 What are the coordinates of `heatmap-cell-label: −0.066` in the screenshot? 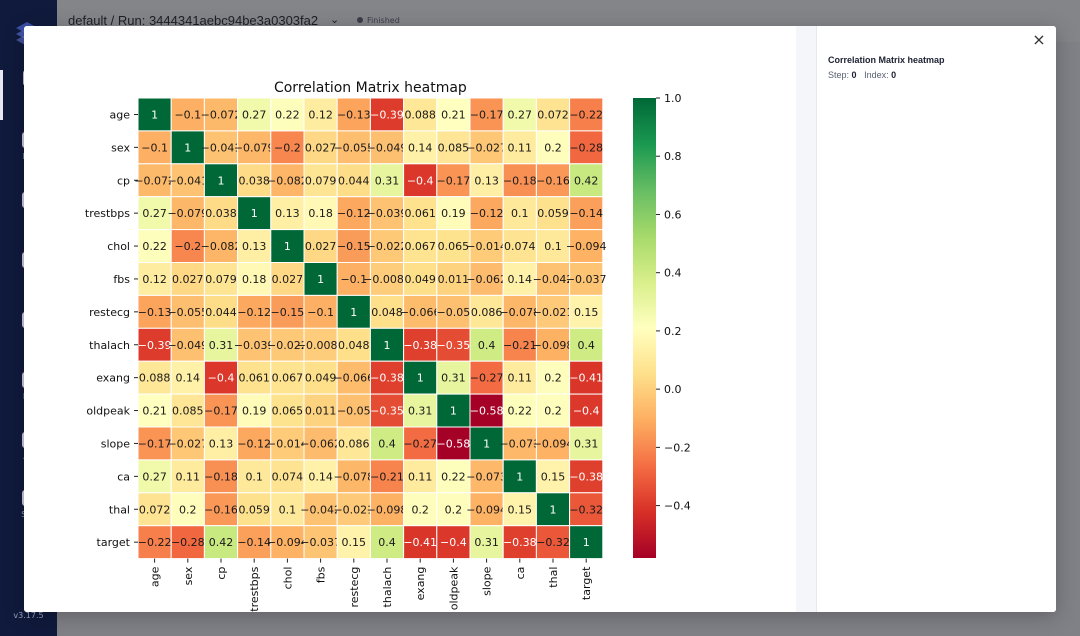 It's located at (420, 312).